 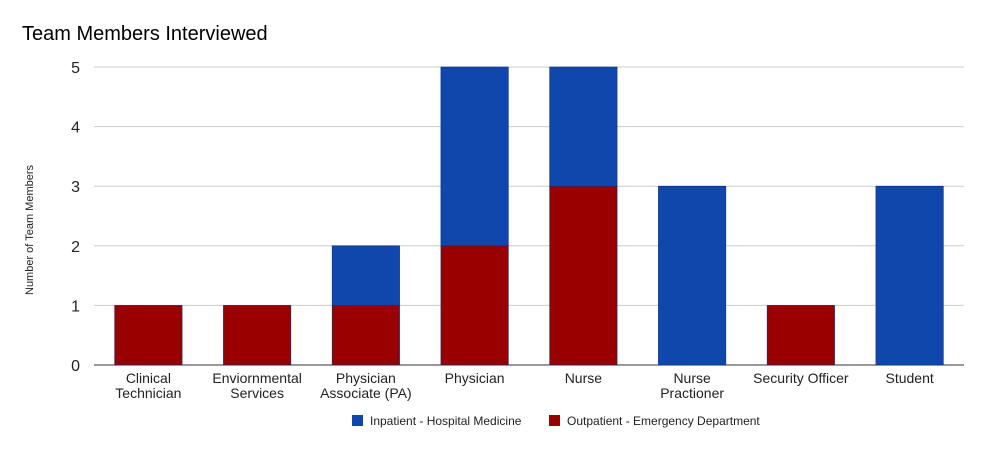 What do you see at coordinates (148, 393) in the screenshot?
I see `x-tick-label: Technician` at bounding box center [148, 393].